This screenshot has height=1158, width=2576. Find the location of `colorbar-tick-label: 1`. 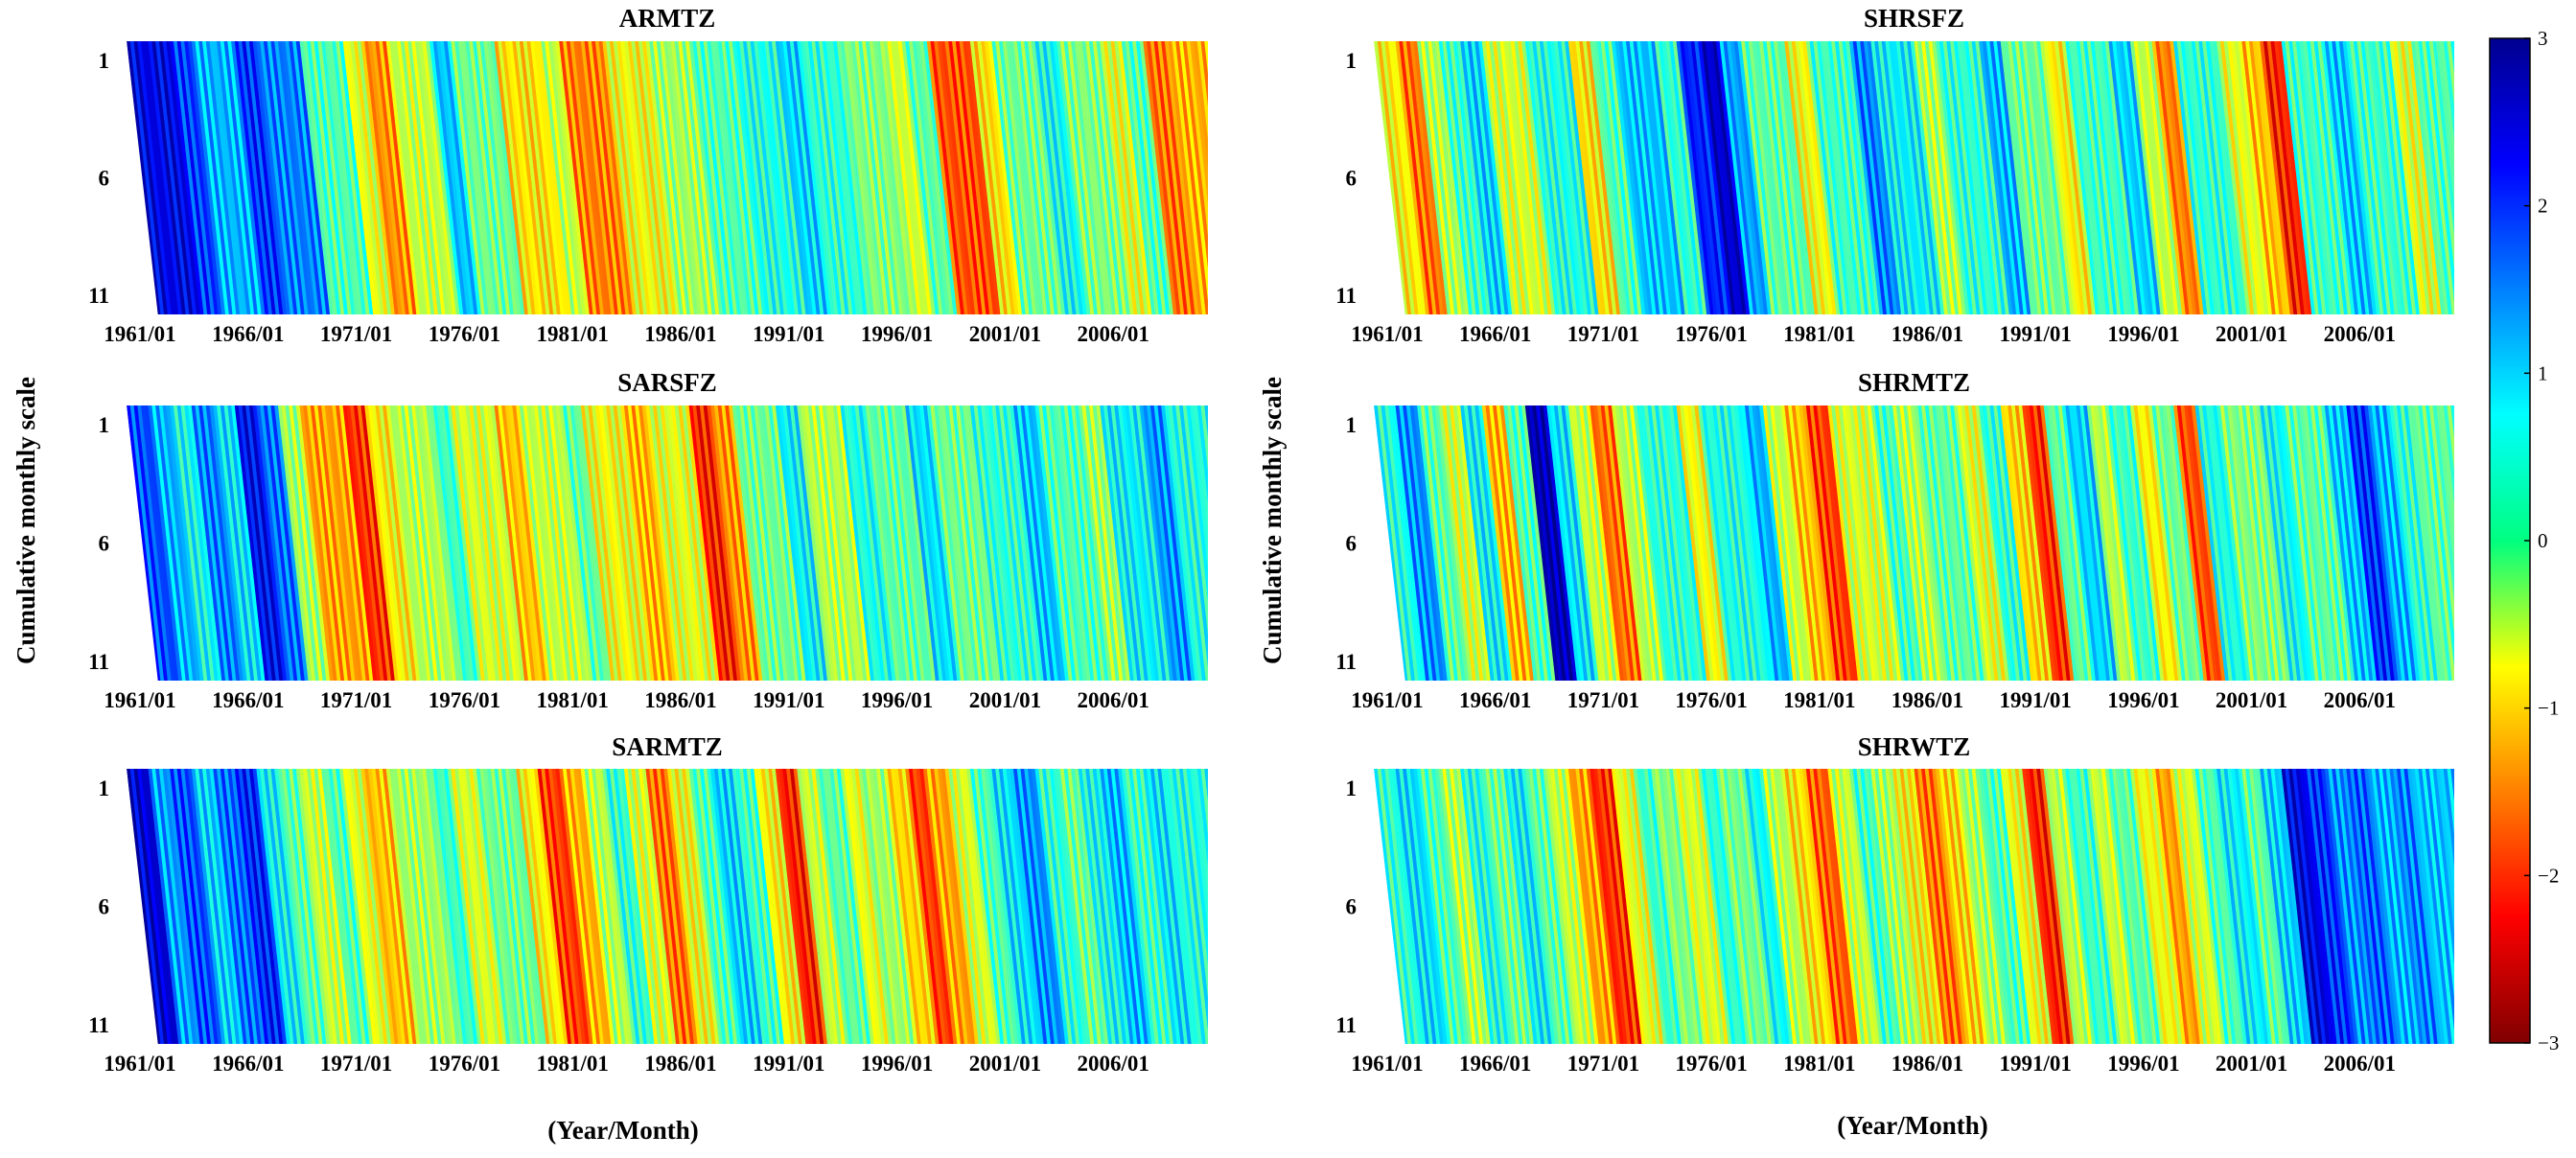

colorbar-tick-label: 1 is located at coordinates (2543, 372).